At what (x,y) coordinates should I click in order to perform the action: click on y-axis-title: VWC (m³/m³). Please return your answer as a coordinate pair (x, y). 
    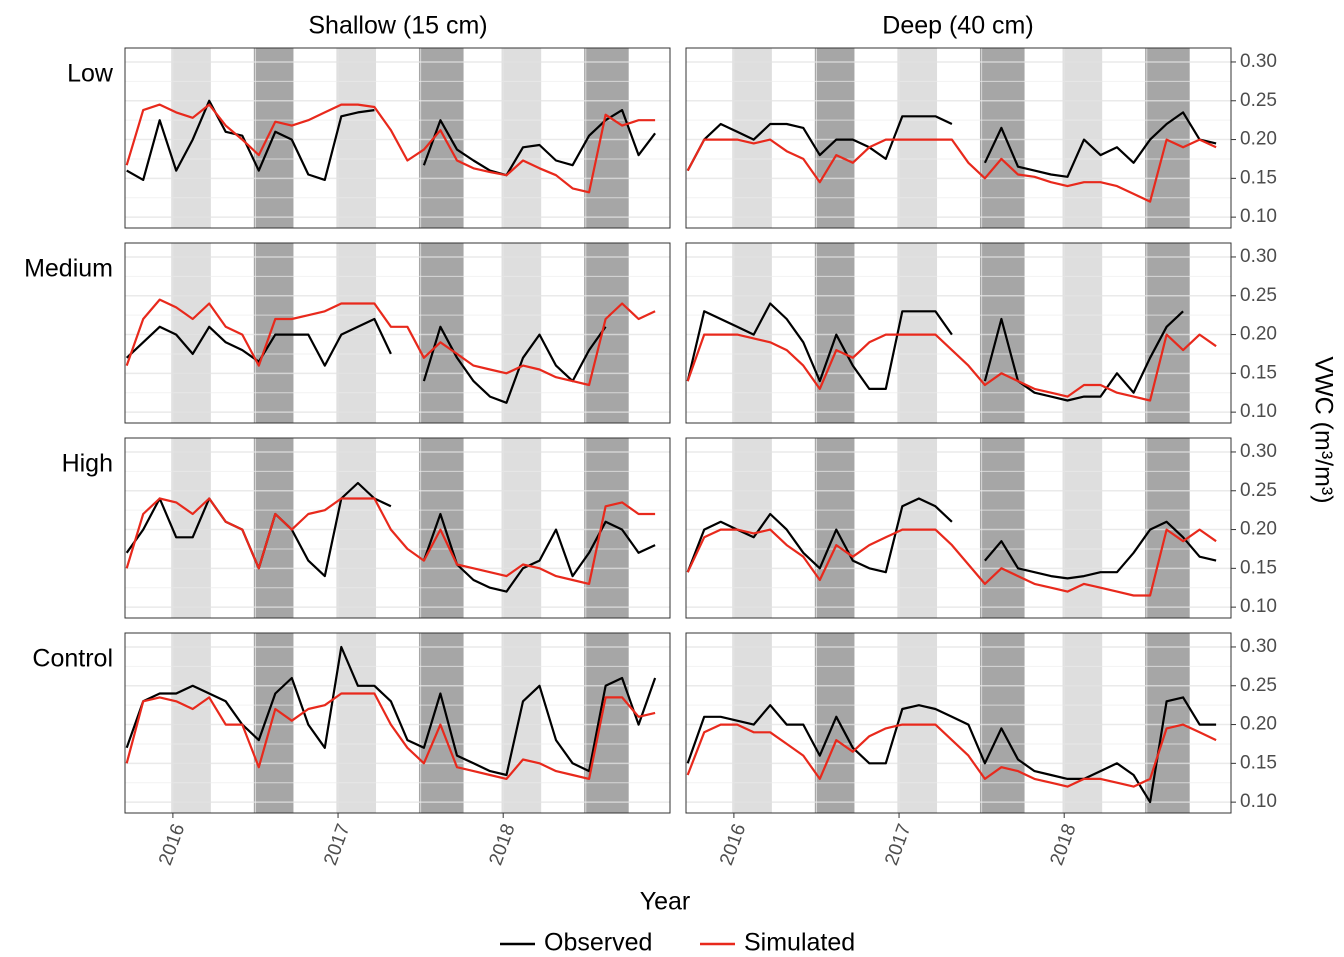
    Looking at the image, I should click on (1323, 429).